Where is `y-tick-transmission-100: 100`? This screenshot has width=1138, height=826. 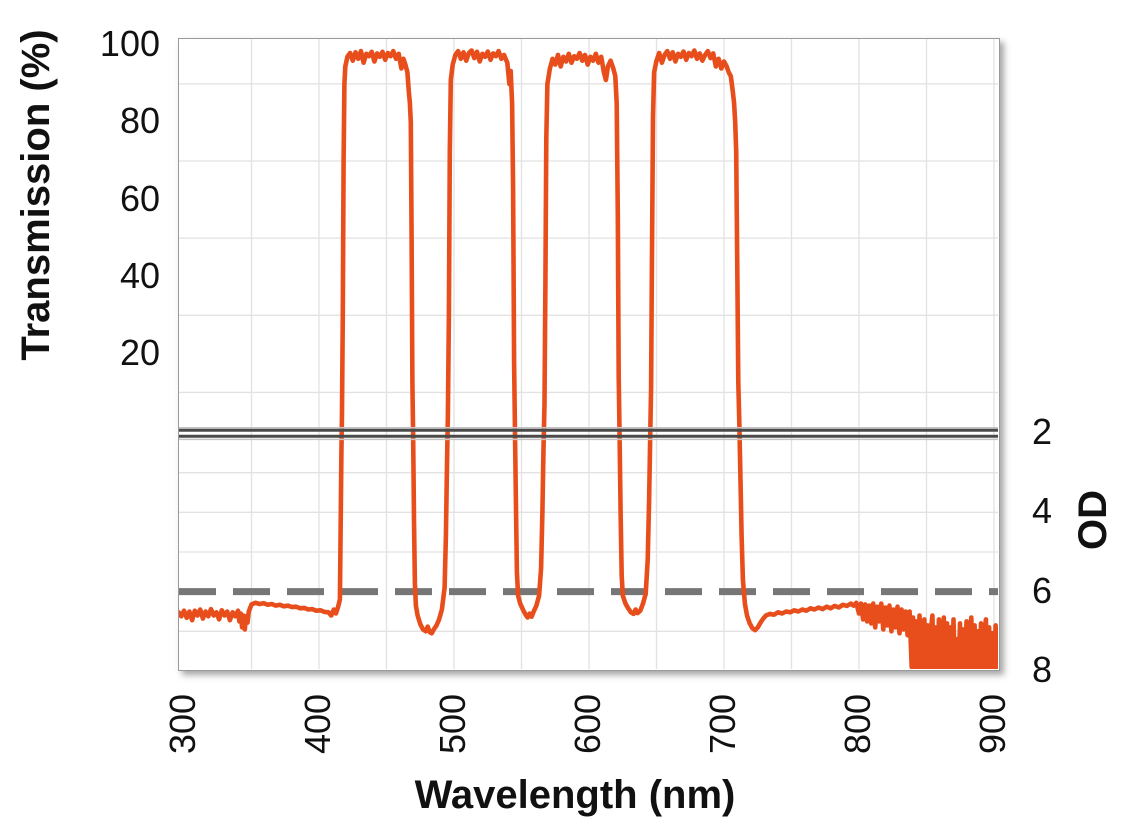 y-tick-transmission-100: 100 is located at coordinates (129, 43).